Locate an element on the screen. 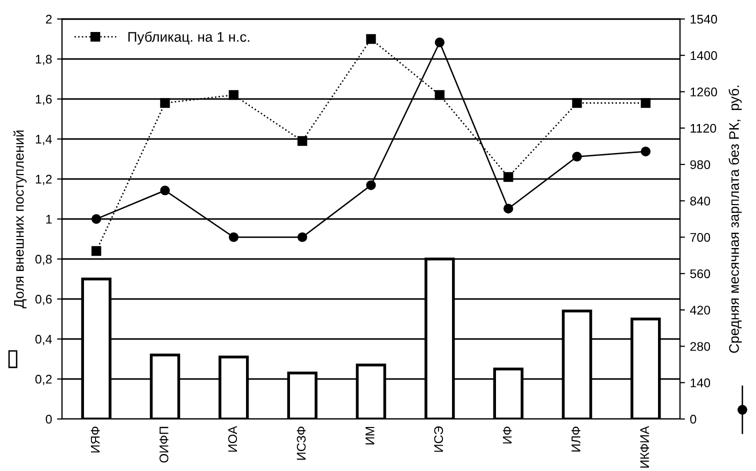  x-tick-label: ИОА is located at coordinates (233, 439).